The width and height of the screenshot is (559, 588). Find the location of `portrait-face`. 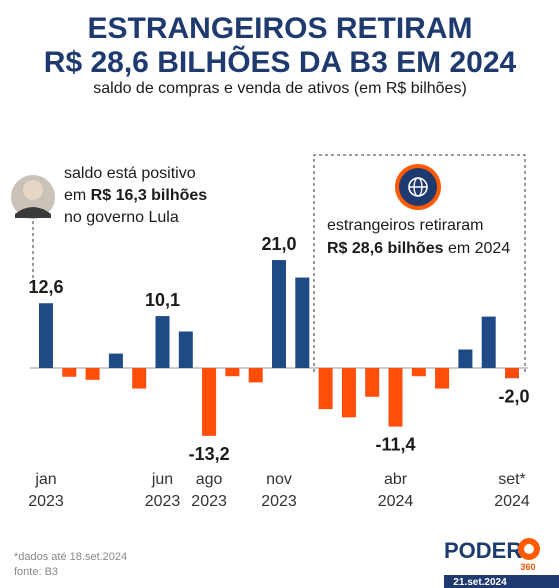

portrait-face is located at coordinates (33, 190).